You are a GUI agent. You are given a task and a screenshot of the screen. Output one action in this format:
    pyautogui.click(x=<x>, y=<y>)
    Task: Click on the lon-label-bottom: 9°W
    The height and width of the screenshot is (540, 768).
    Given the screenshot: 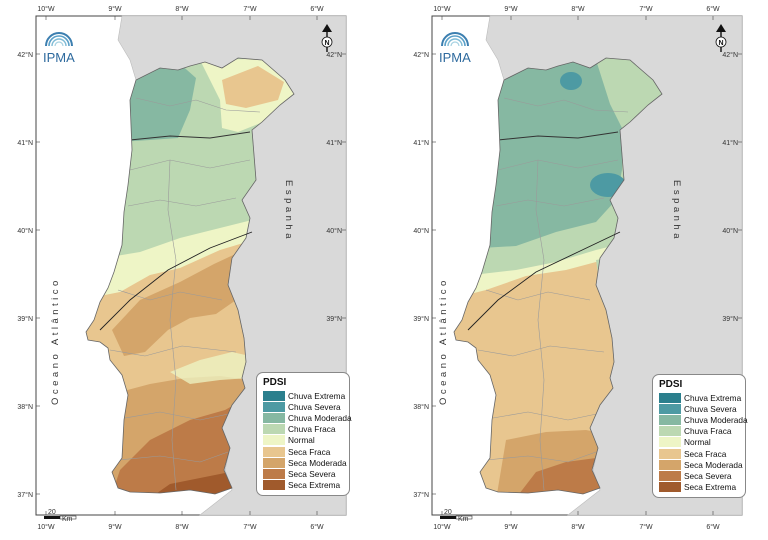 What is the action you would take?
    pyautogui.click(x=511, y=527)
    